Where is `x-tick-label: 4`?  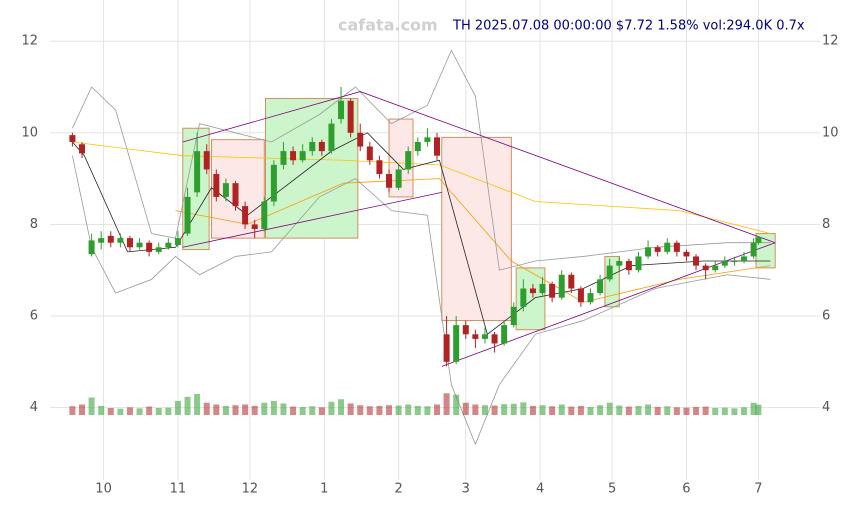
x-tick-label: 4 is located at coordinates (540, 489).